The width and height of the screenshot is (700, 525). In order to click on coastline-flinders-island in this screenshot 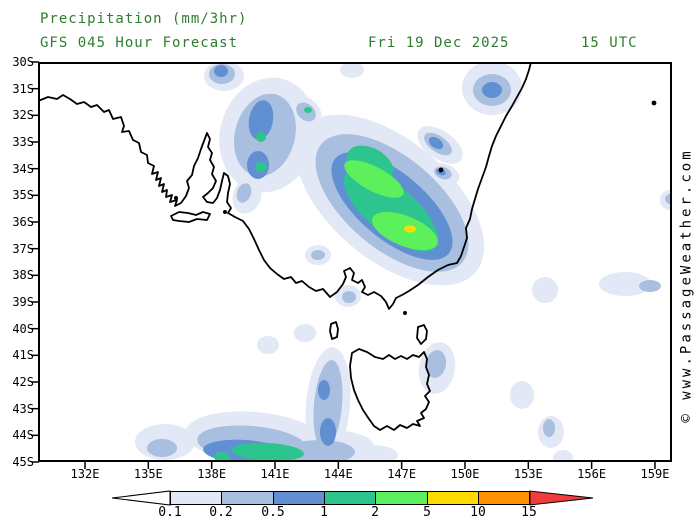, I will do `click(422, 334)`.